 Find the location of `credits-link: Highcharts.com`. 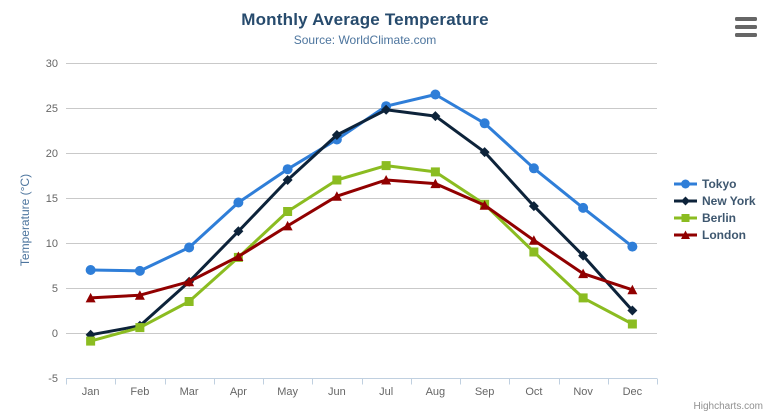

credits-link: Highcharts.com is located at coordinates (728, 406).